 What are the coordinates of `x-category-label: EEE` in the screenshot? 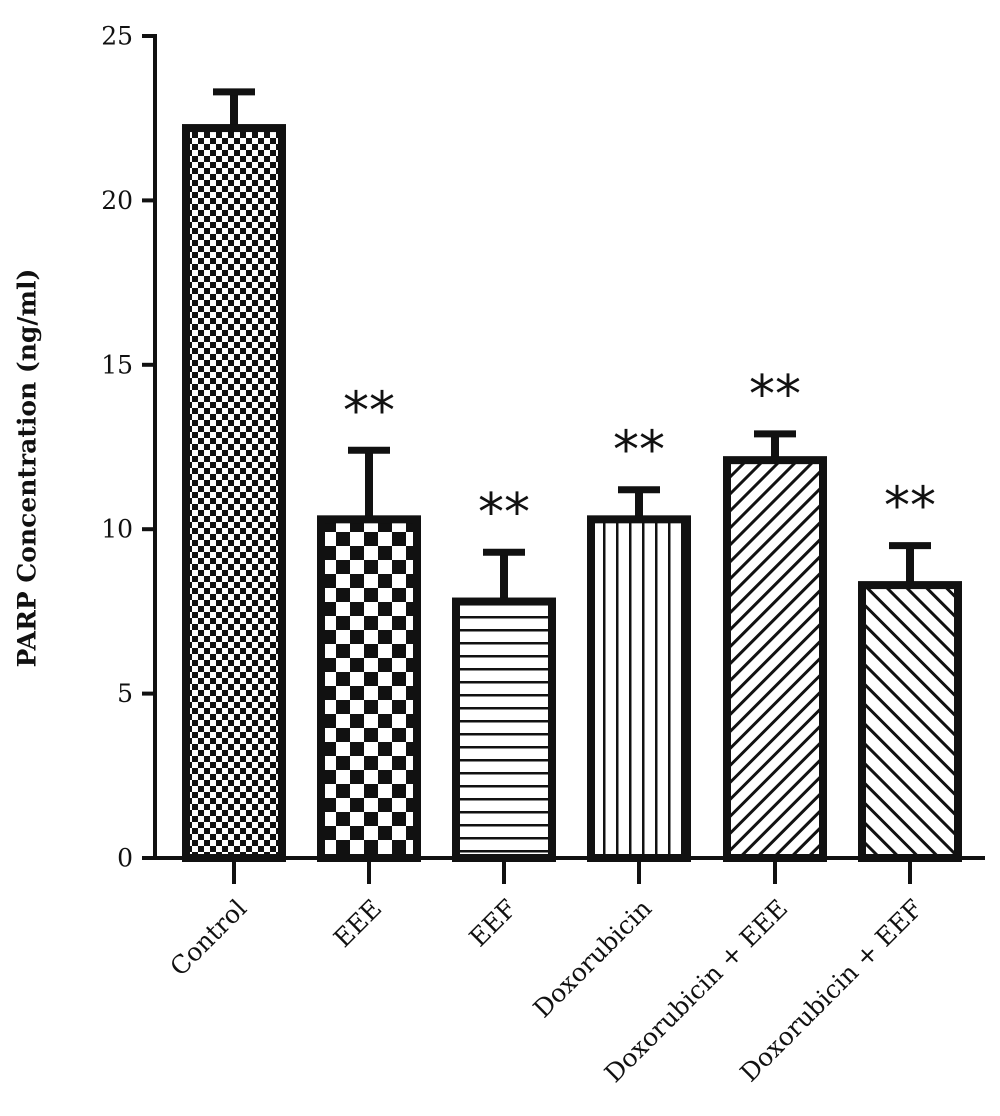 It's located at (357, 923).